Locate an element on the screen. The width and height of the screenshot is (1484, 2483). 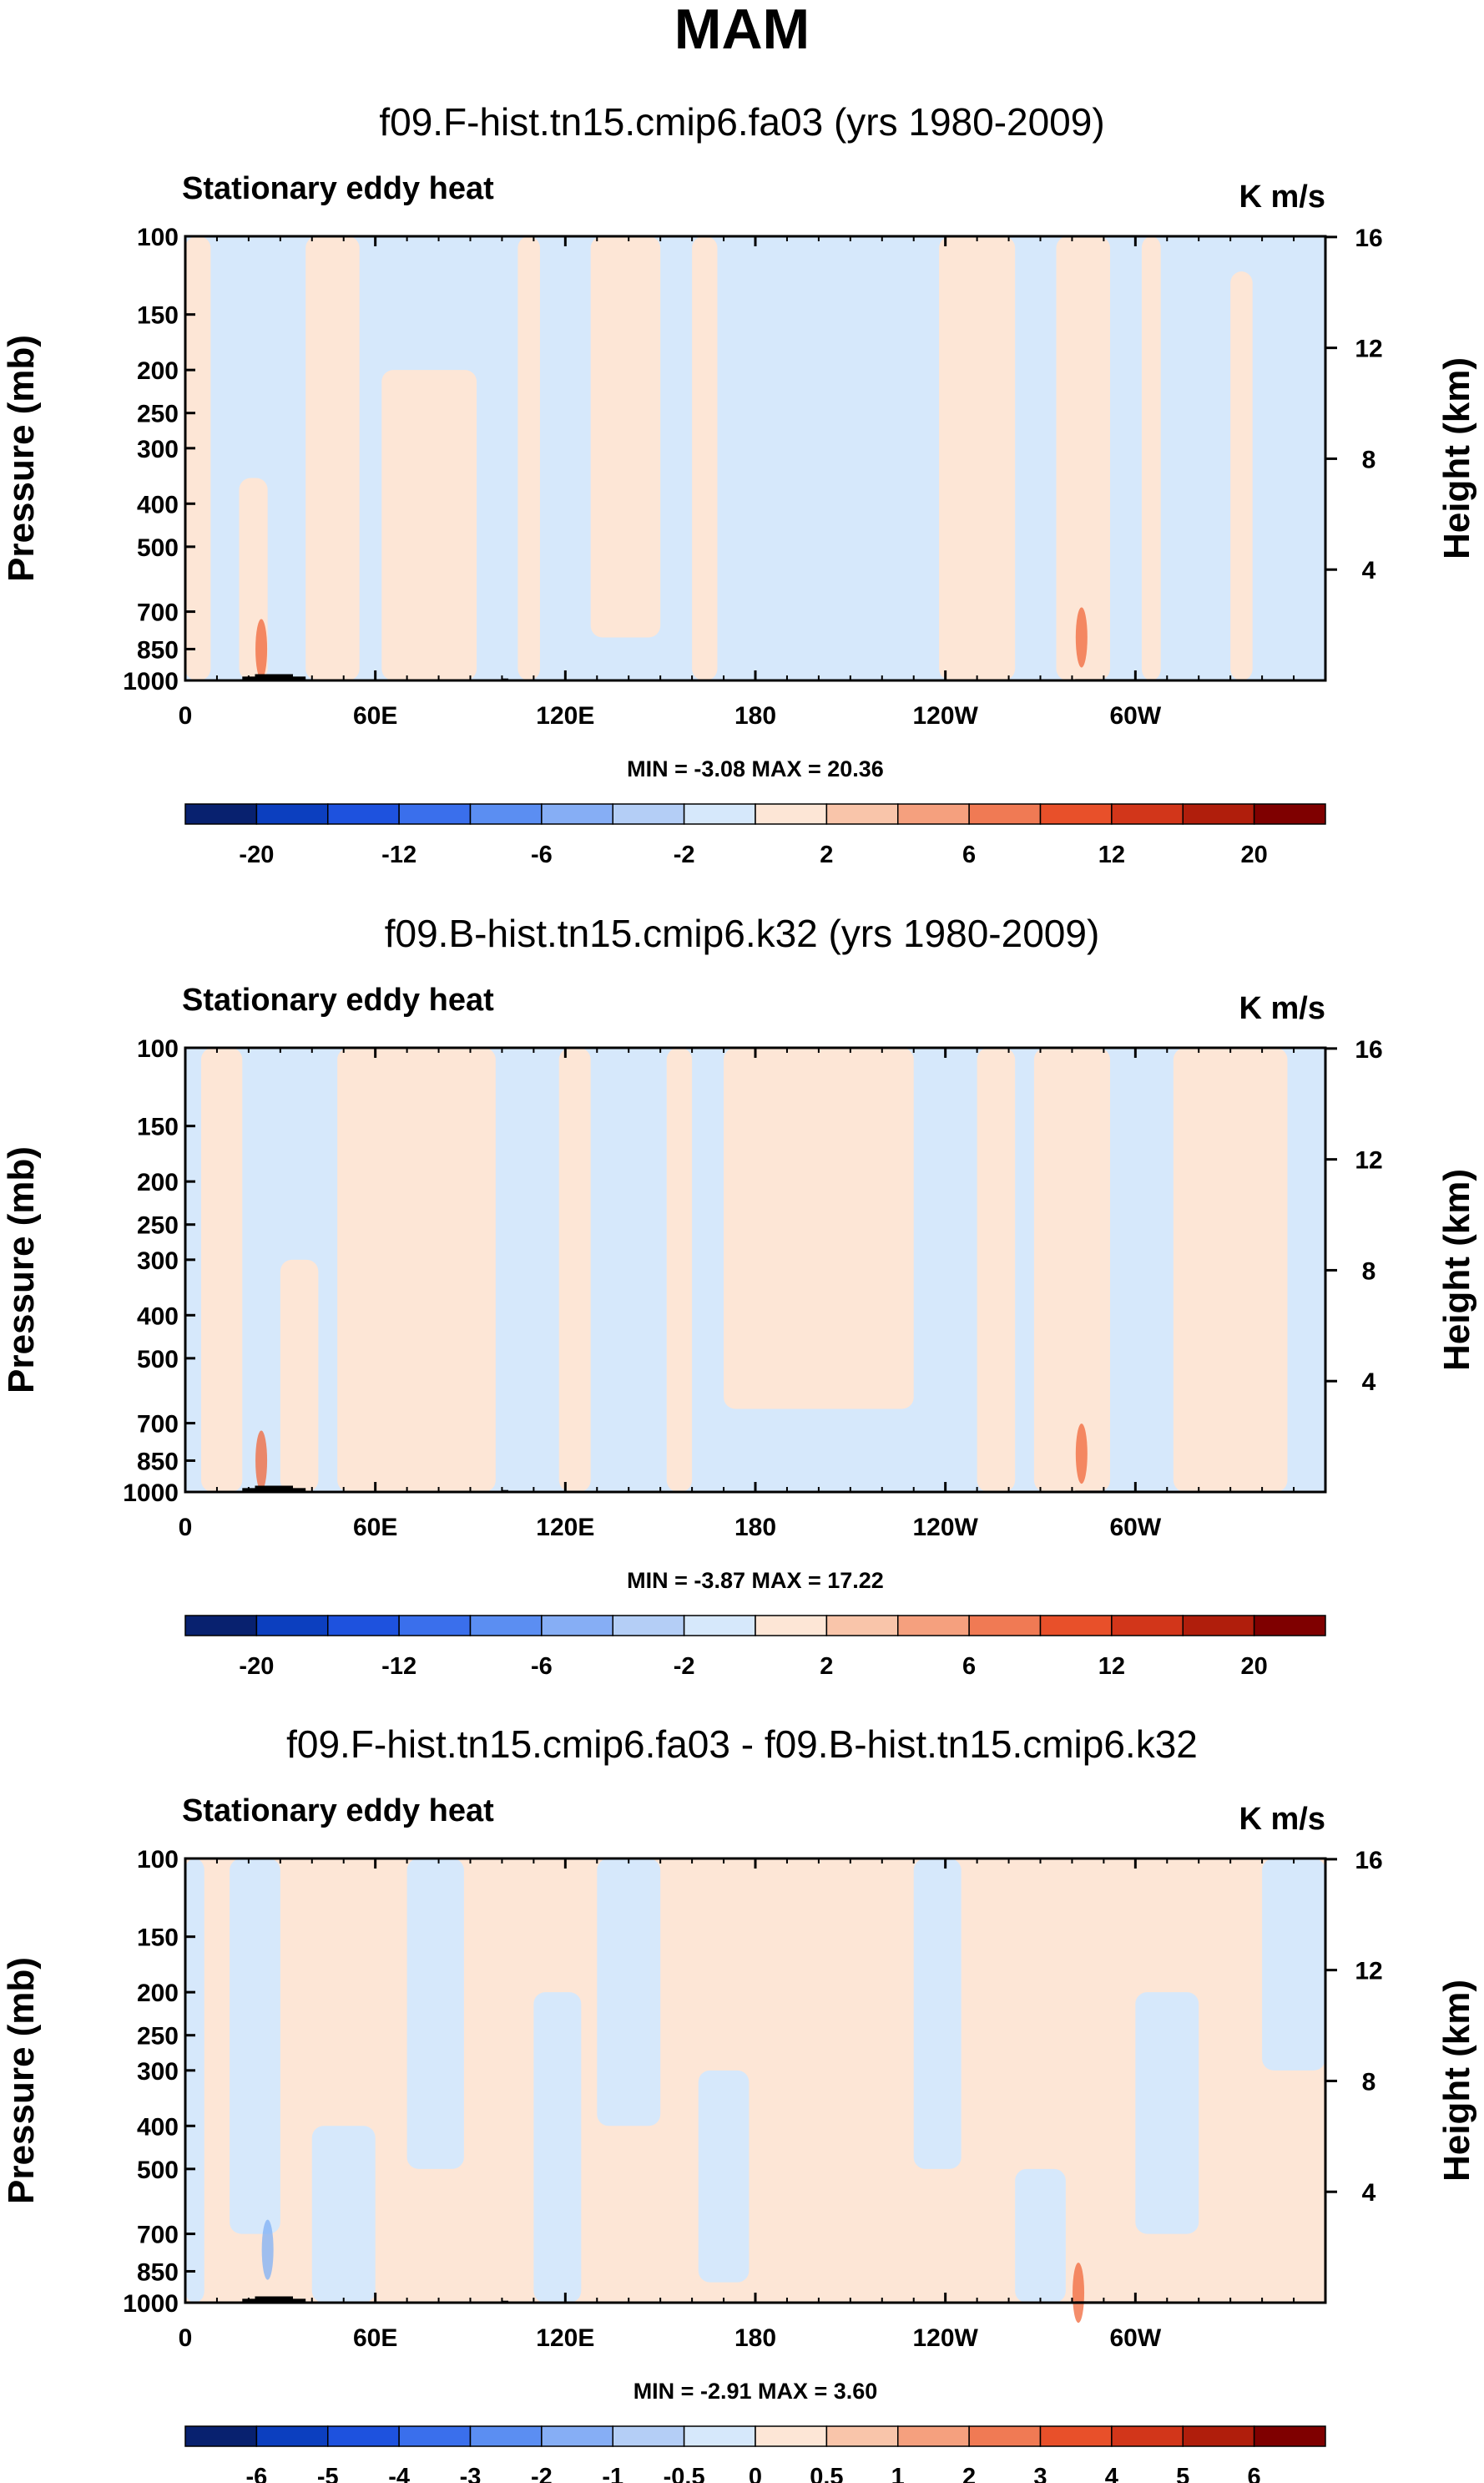
colorbar-label: 6 is located at coordinates (969, 855).